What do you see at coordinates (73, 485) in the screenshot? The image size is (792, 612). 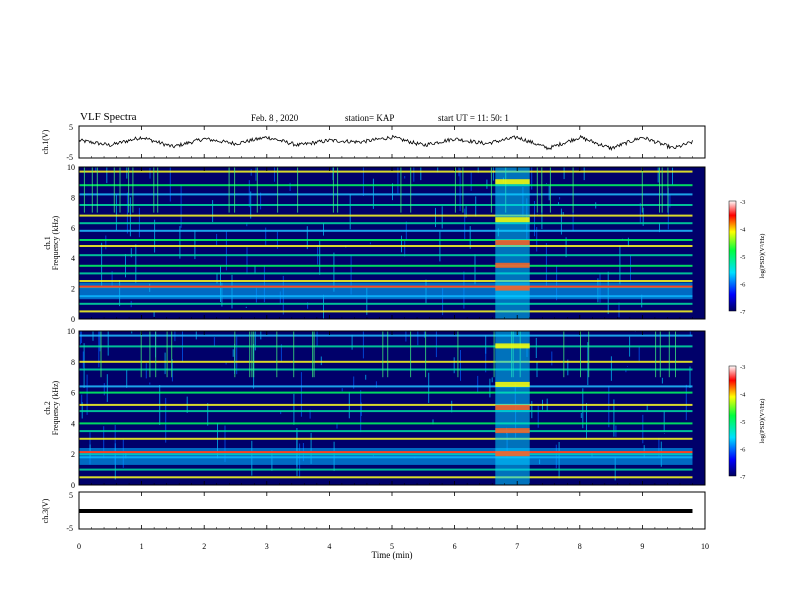 I see `spectrogram-ytick-label: 0` at bounding box center [73, 485].